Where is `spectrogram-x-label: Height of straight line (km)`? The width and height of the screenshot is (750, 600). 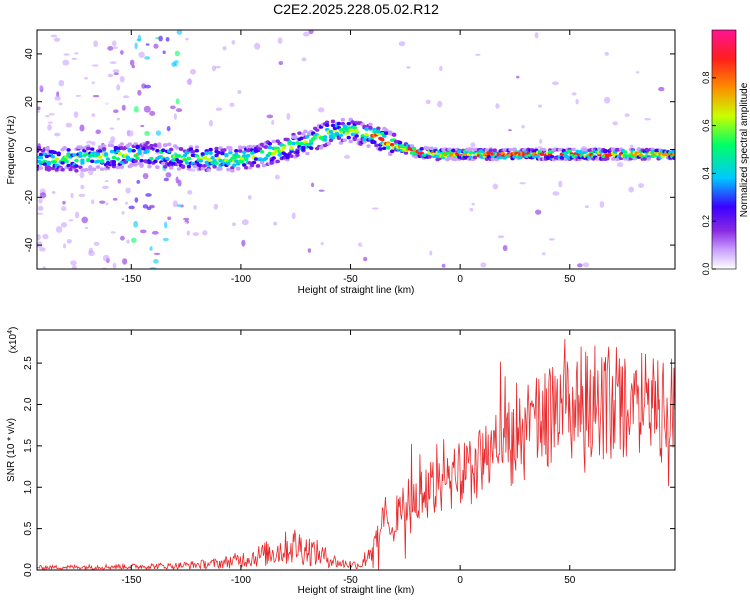
spectrogram-x-label: Height of straight line (km) is located at coordinates (356, 290).